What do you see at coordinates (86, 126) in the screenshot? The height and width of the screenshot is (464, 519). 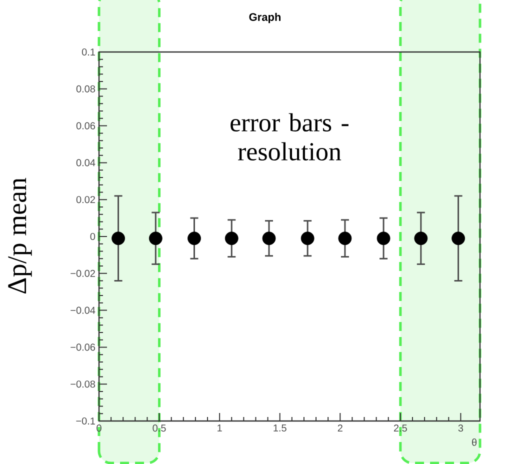 I see `y-tick-label: 0.06` at bounding box center [86, 126].